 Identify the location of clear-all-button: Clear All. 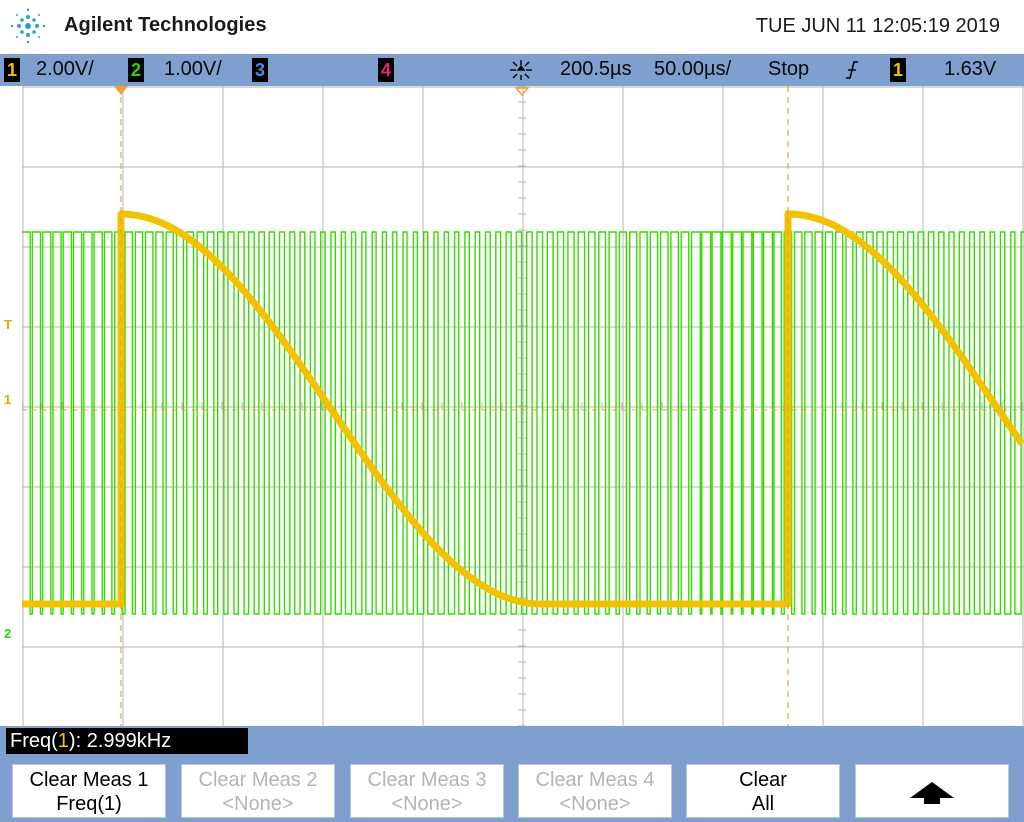
(763, 791).